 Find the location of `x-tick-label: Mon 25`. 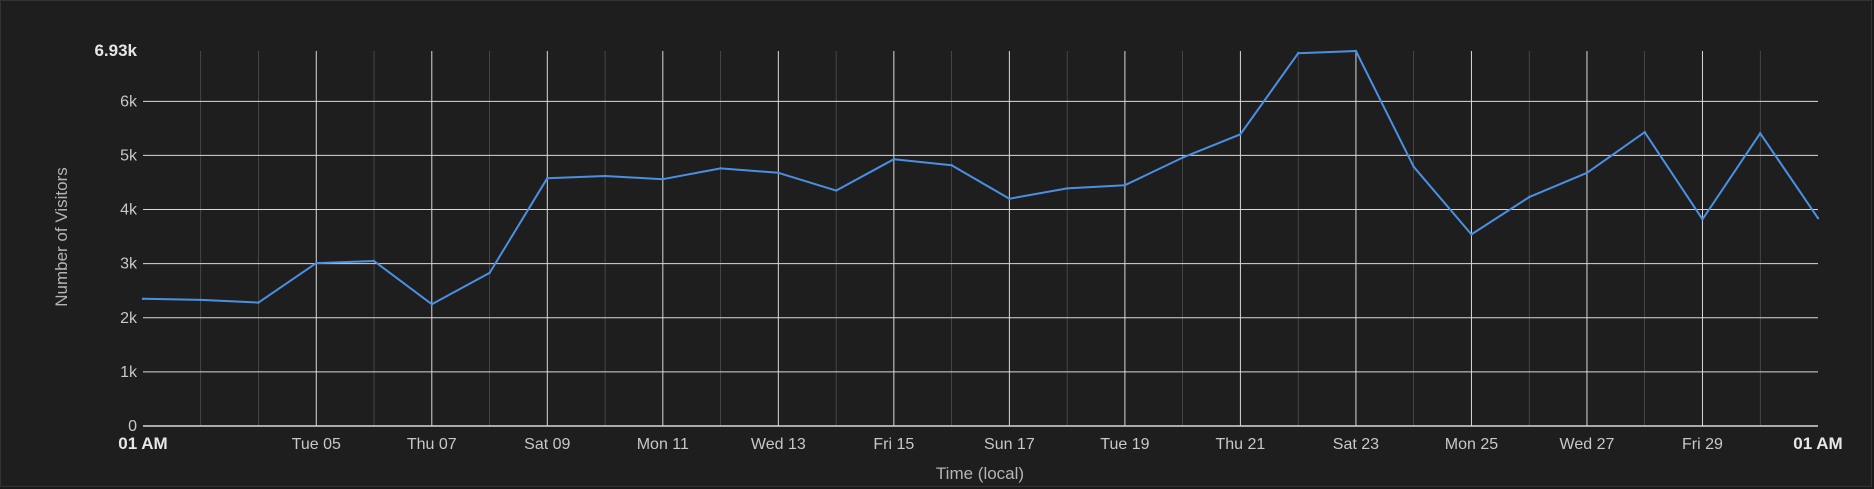

x-tick-label: Mon 25 is located at coordinates (1471, 444).